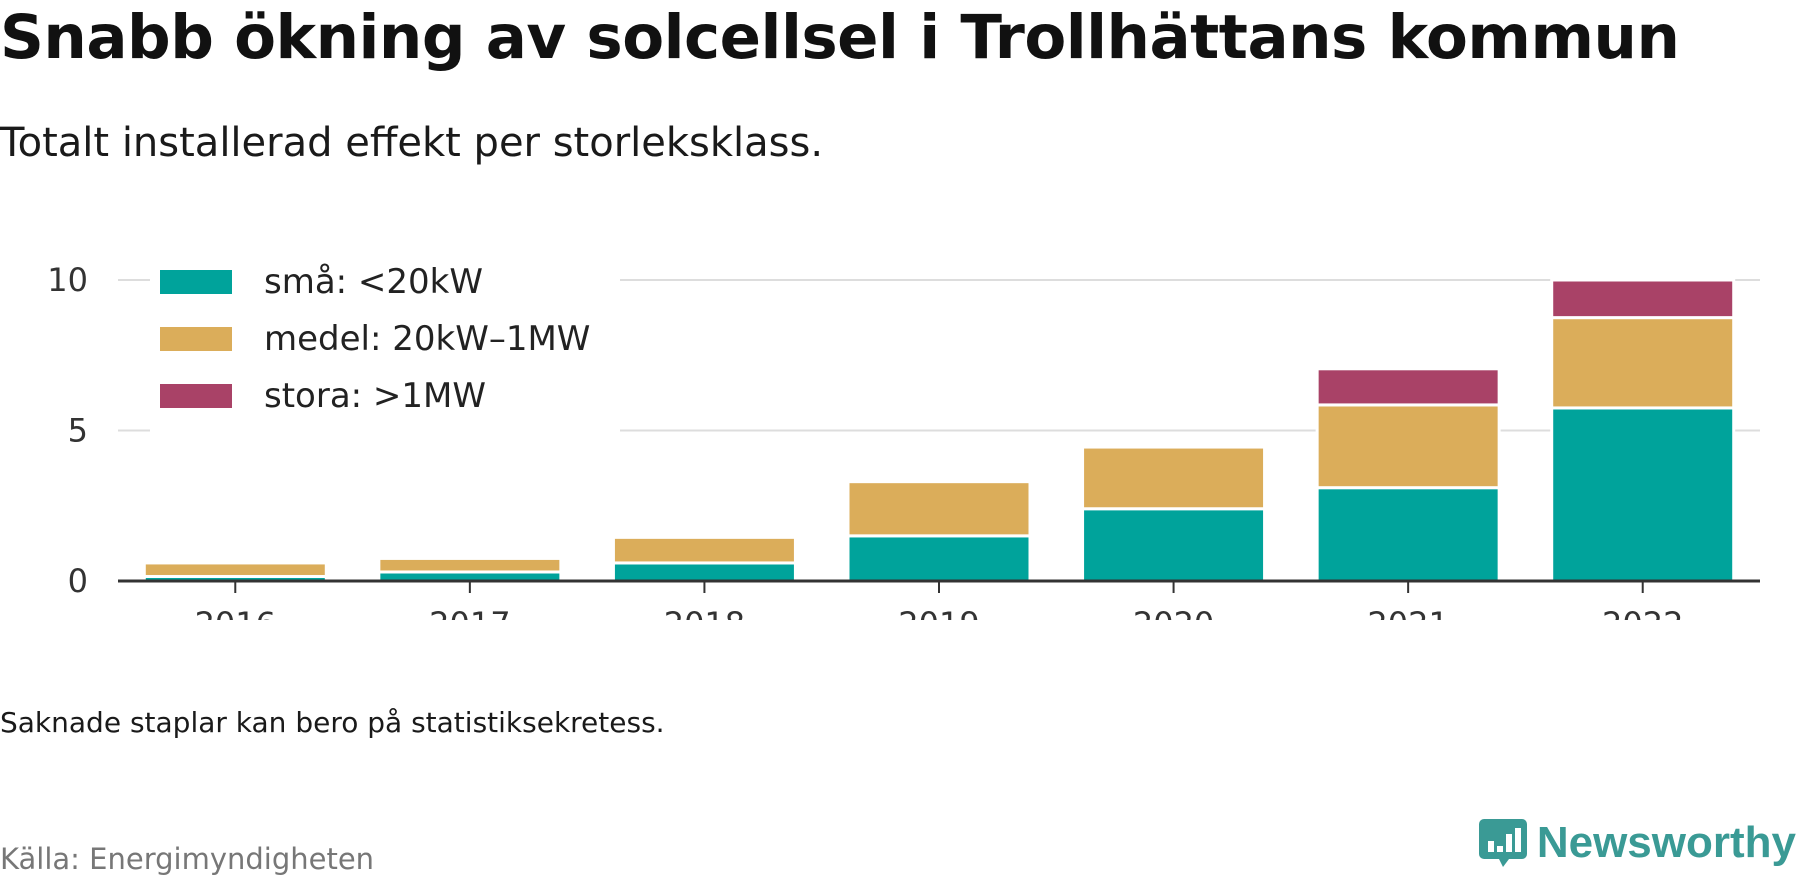  What do you see at coordinates (1173, 612) in the screenshot?
I see `x-tick-label: 2020` at bounding box center [1173, 612].